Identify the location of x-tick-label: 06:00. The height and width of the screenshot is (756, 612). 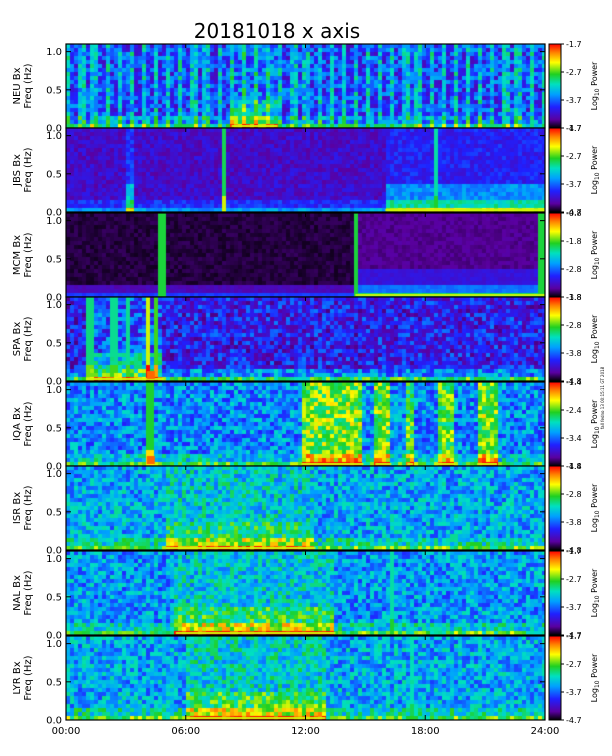
(185, 731).